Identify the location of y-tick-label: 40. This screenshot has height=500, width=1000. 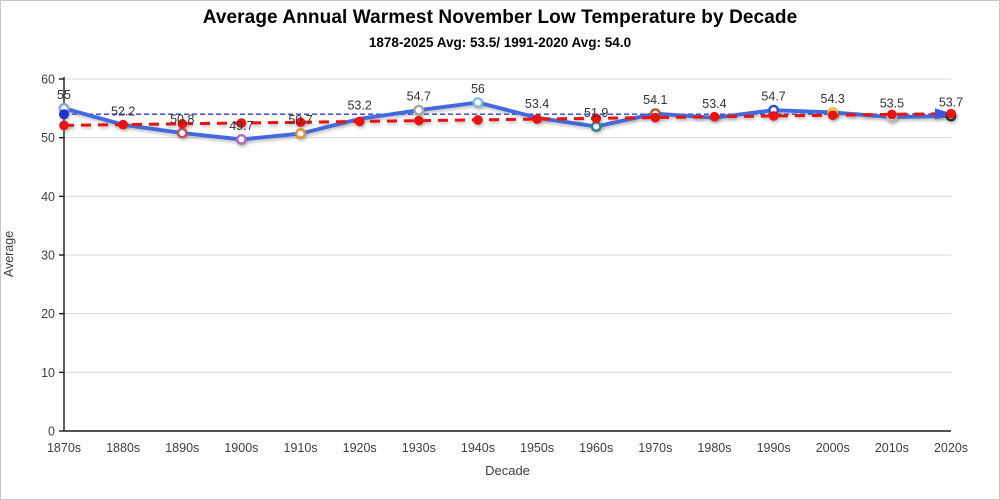
(48, 197).